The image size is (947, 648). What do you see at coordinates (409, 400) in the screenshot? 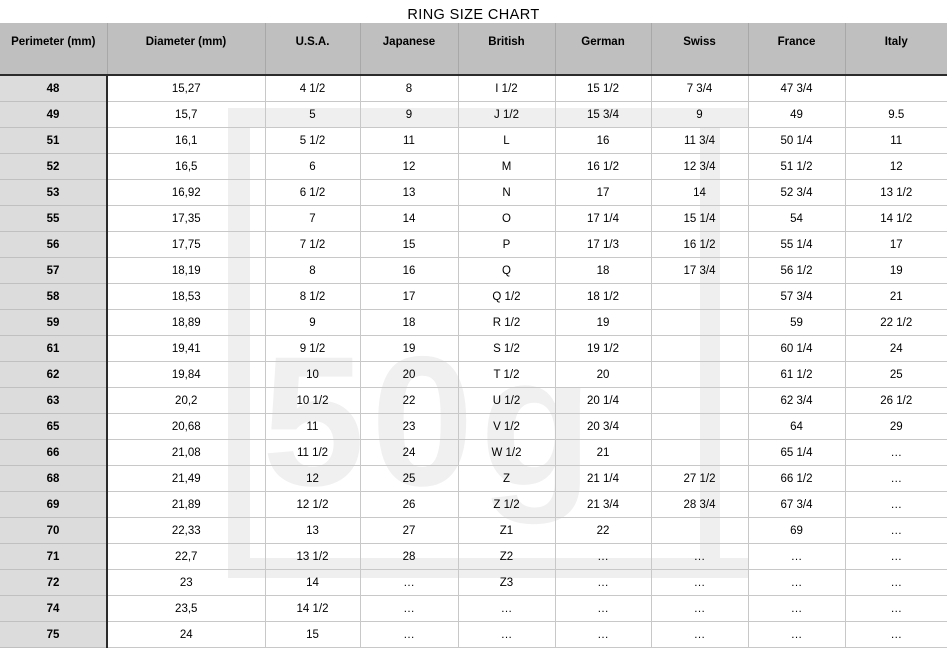
I see `cell-japanese: 22` at bounding box center [409, 400].